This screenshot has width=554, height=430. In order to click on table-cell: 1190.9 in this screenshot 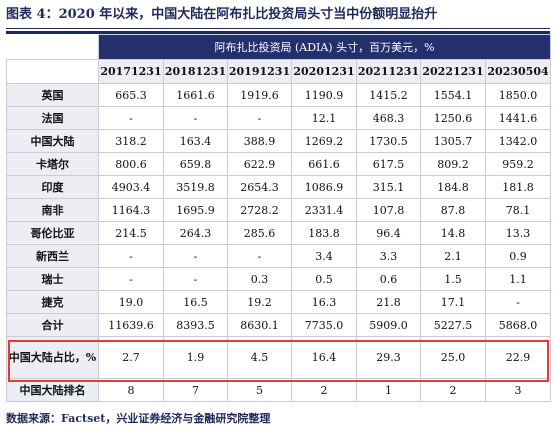, I will do `click(324, 95)`.